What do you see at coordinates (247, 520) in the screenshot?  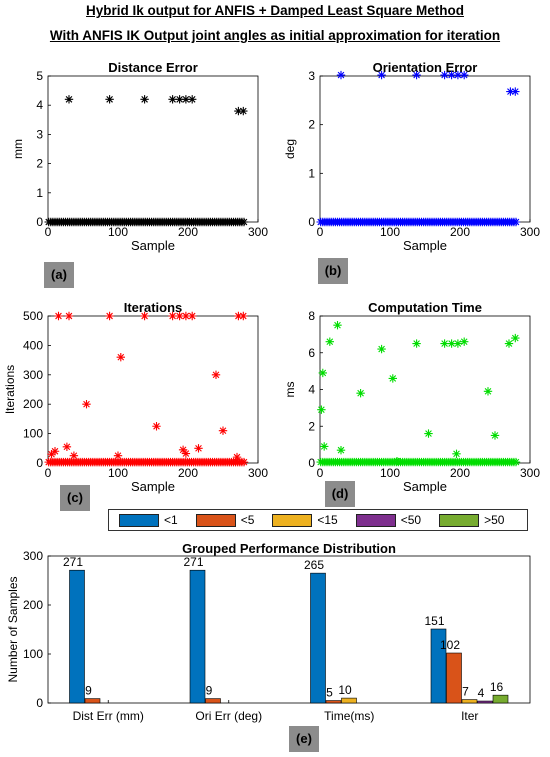 I see `legend-label: <5` at bounding box center [247, 520].